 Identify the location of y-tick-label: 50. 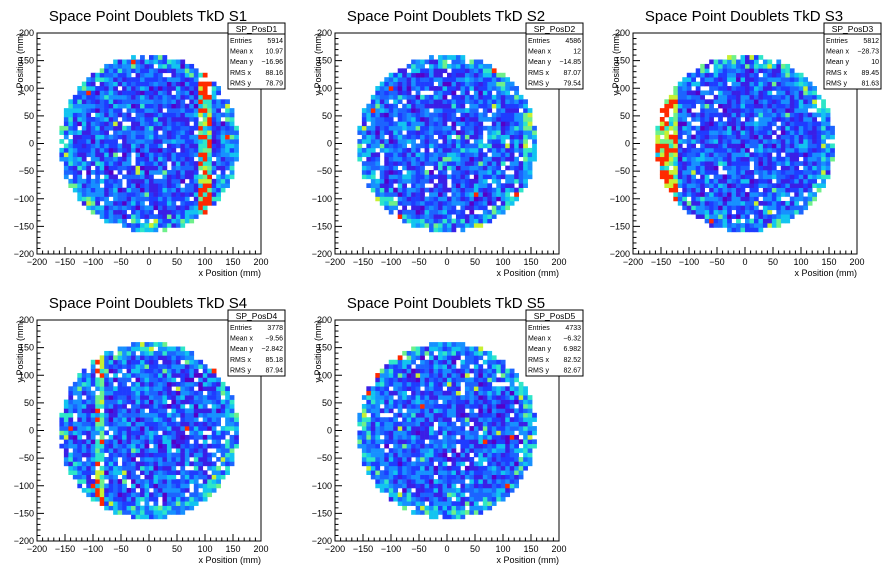
(327, 116).